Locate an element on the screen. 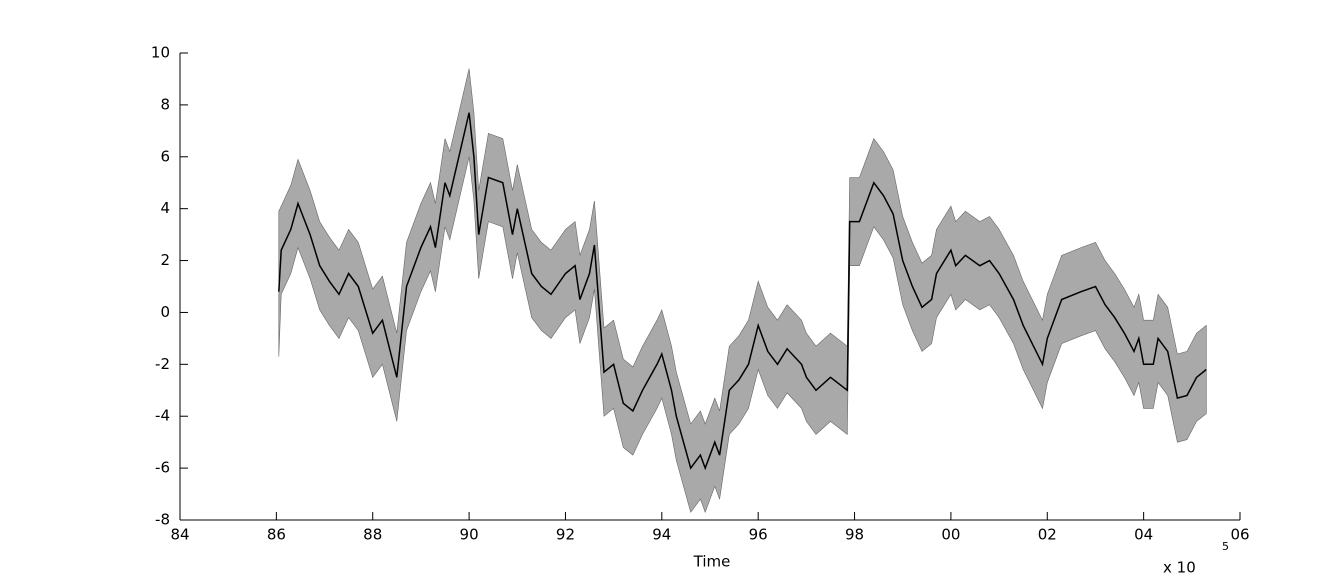 Image resolution: width=1344 pixels, height=581 pixels. x-tick-label: 02 is located at coordinates (1047, 535).